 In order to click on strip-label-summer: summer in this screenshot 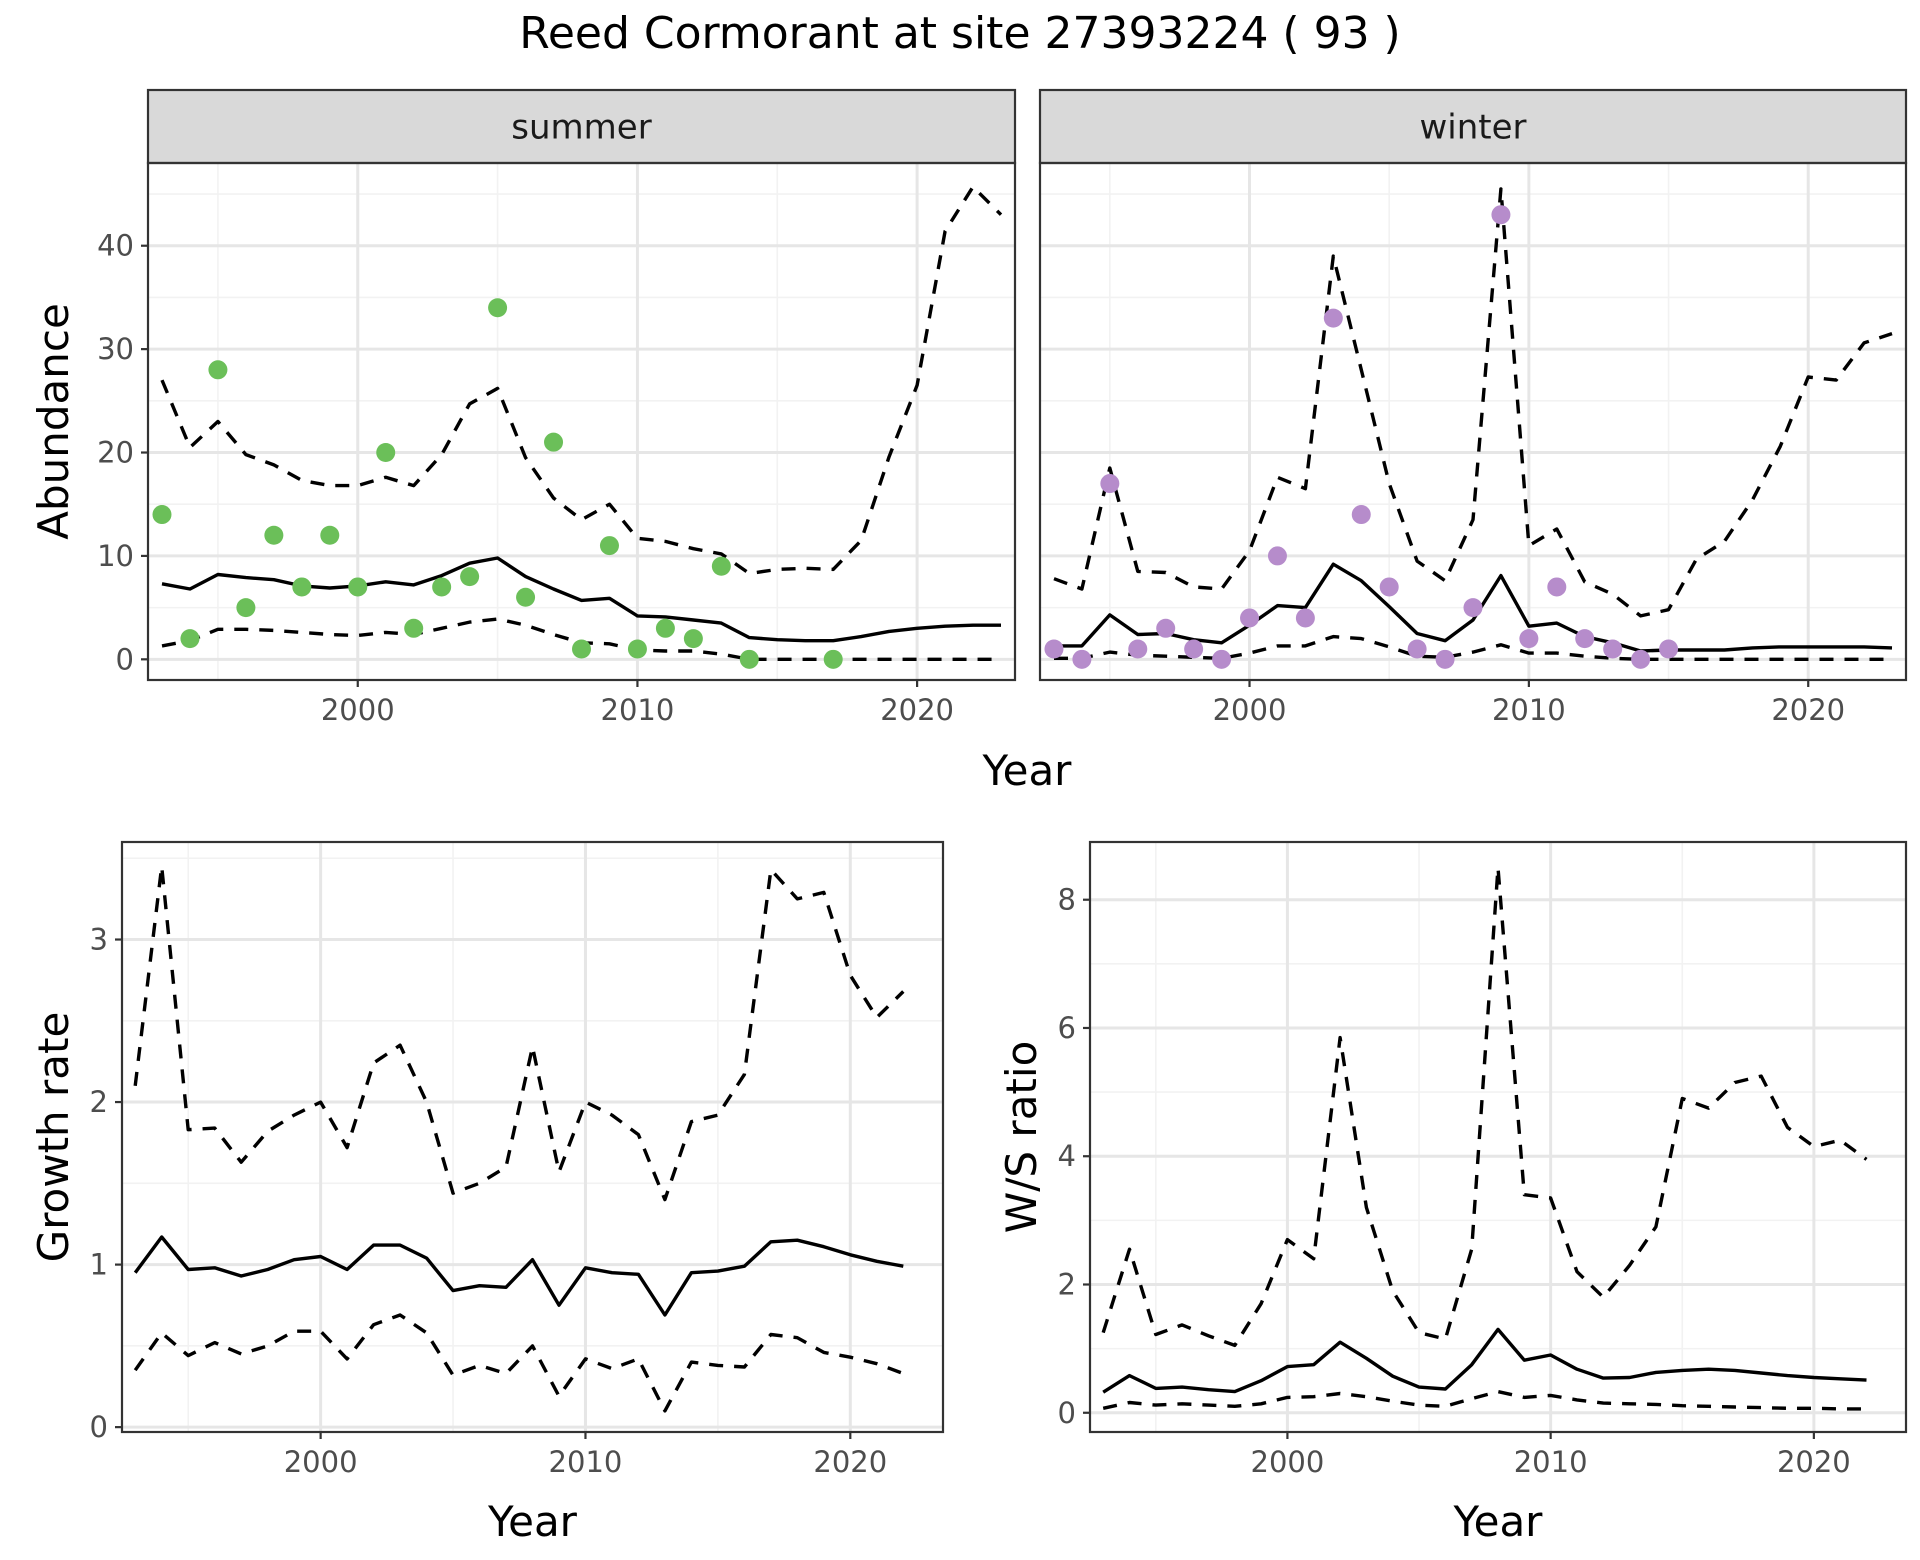, I will do `click(581, 128)`.